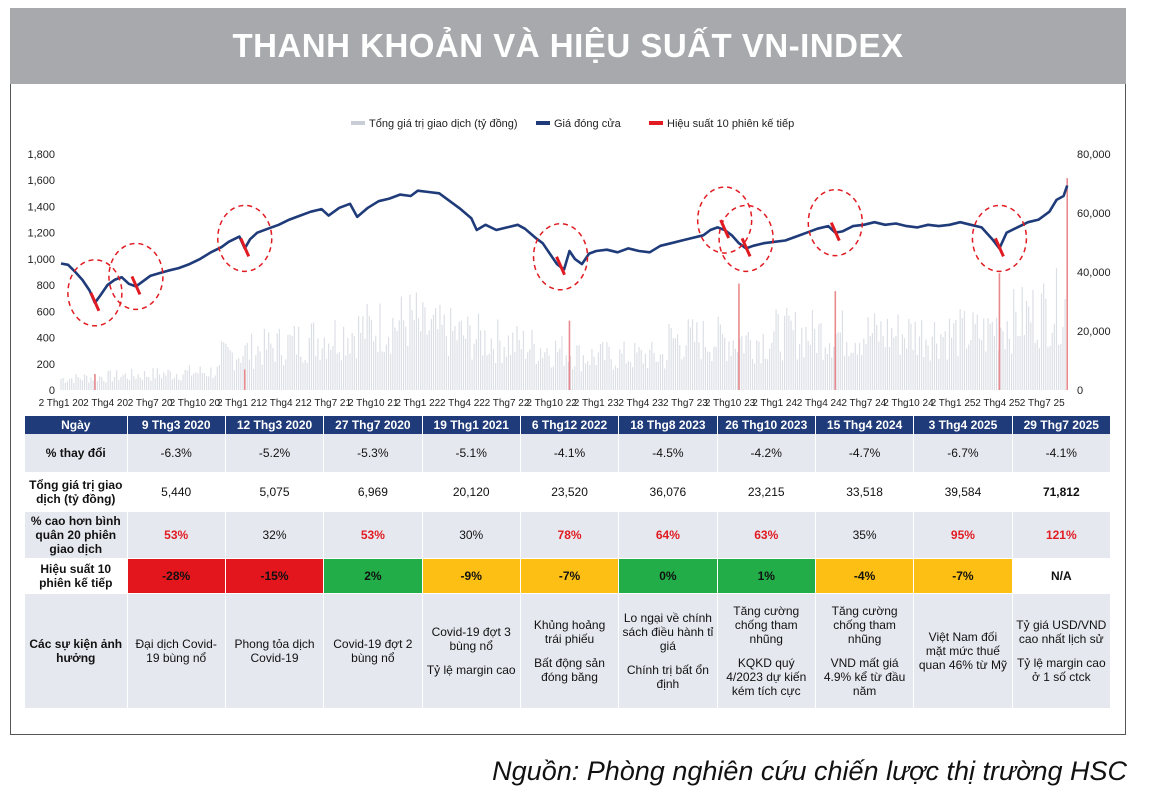 The height and width of the screenshot is (812, 1151). I want to click on date-header: 15 Thg4 2024, so click(865, 425).